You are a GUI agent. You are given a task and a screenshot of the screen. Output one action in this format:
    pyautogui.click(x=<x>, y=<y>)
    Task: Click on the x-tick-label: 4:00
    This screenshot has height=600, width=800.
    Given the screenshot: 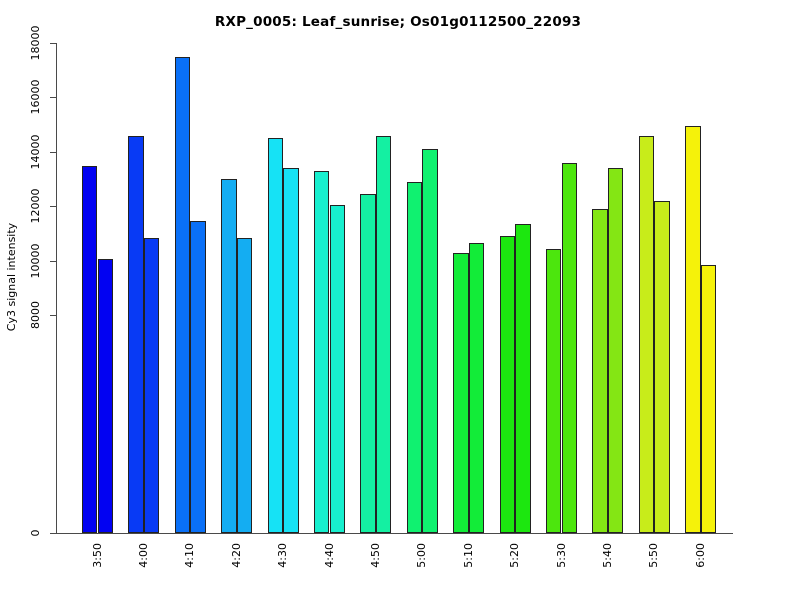 What is the action you would take?
    pyautogui.click(x=143, y=555)
    